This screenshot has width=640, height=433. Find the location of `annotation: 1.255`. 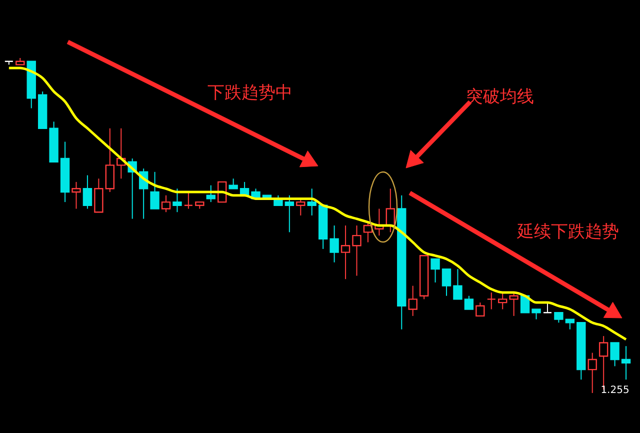

annotation: 1.255 is located at coordinates (615, 390).